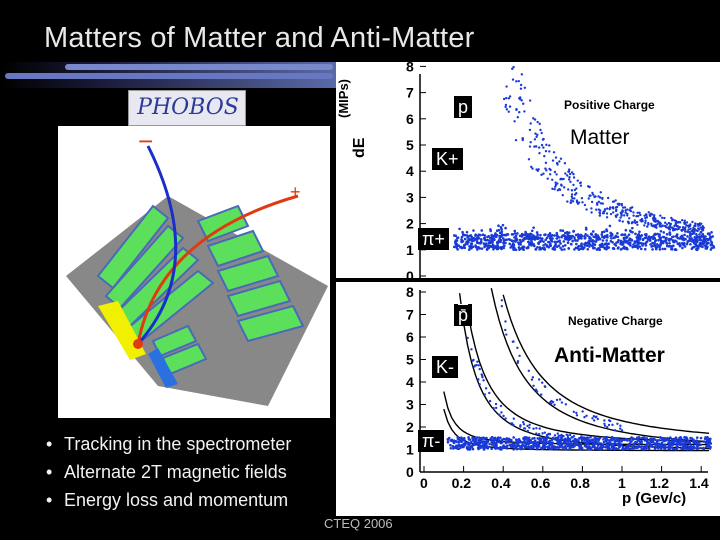 Image resolution: width=720 pixels, height=540 pixels. Describe the element at coordinates (145, 141) in the screenshot. I see `minus-sign: −` at that location.